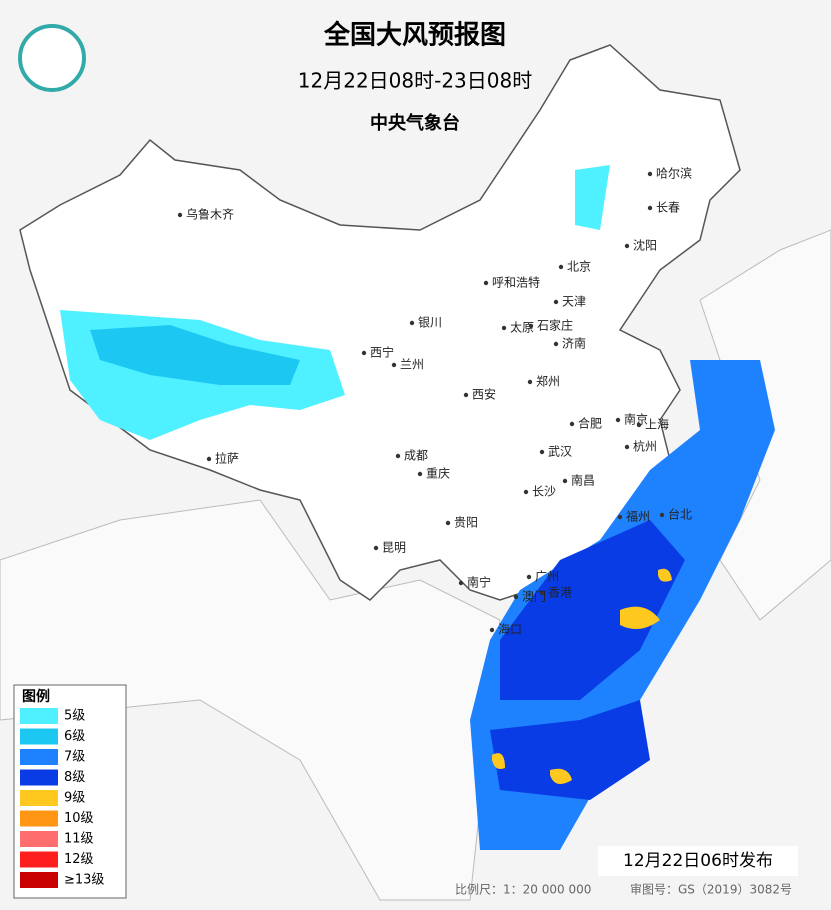 Image resolution: width=831 pixels, height=910 pixels. I want to click on city-label: 杭州, so click(645, 446).